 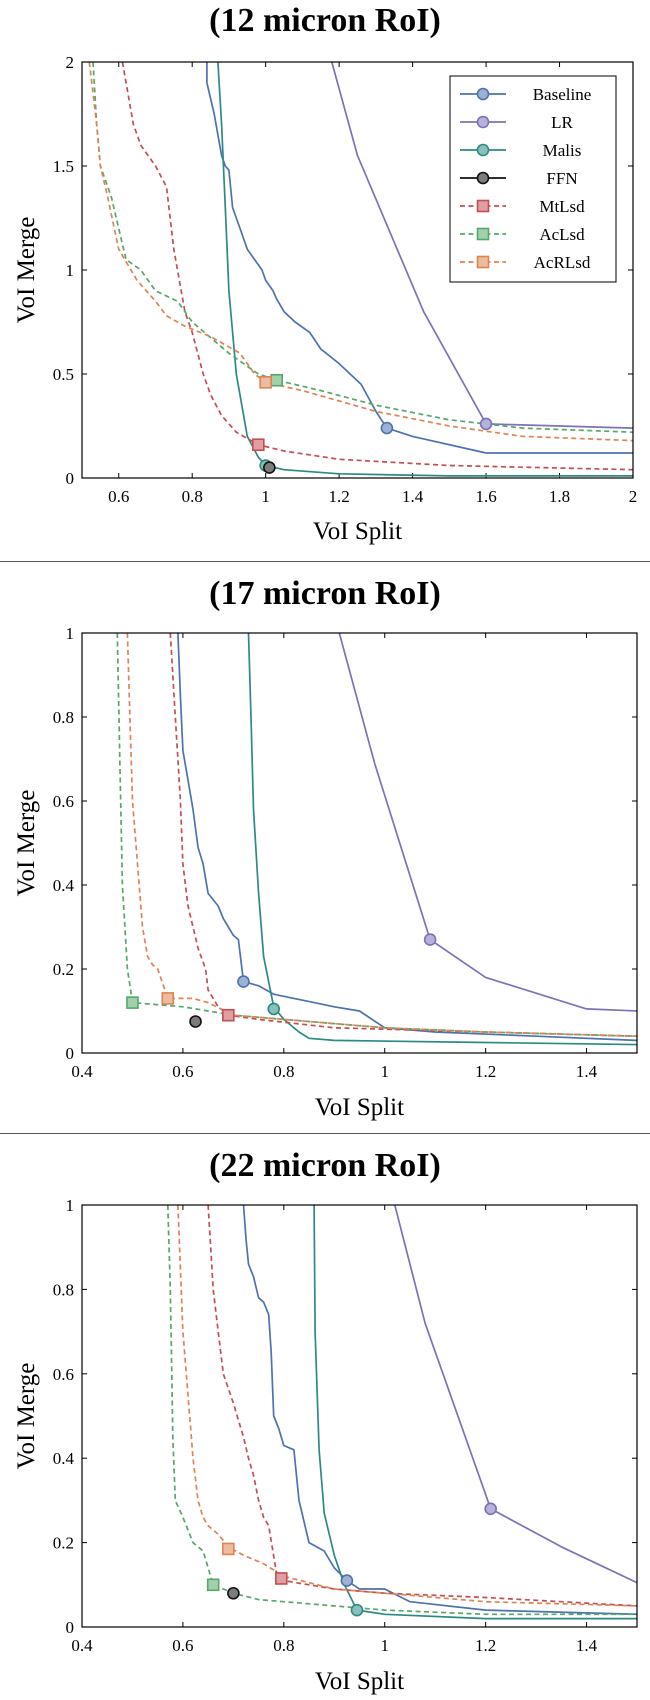 What do you see at coordinates (562, 150) in the screenshot?
I see `legend-label-malis: Malis` at bounding box center [562, 150].